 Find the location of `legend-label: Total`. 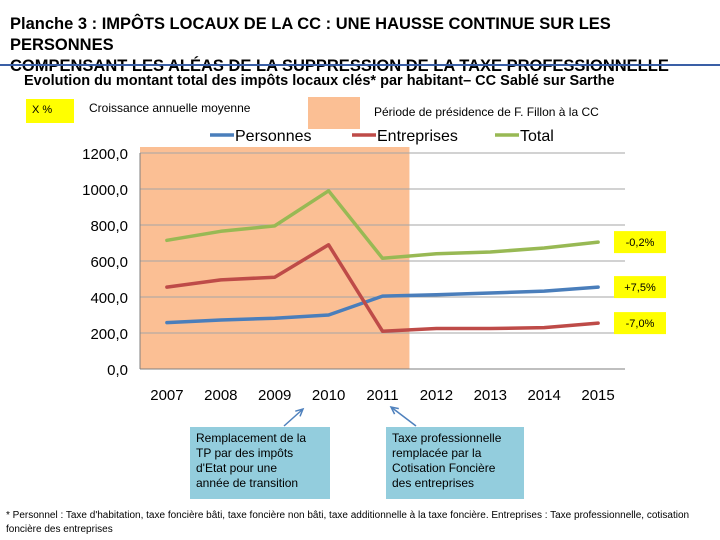

legend-label: Total is located at coordinates (537, 136).